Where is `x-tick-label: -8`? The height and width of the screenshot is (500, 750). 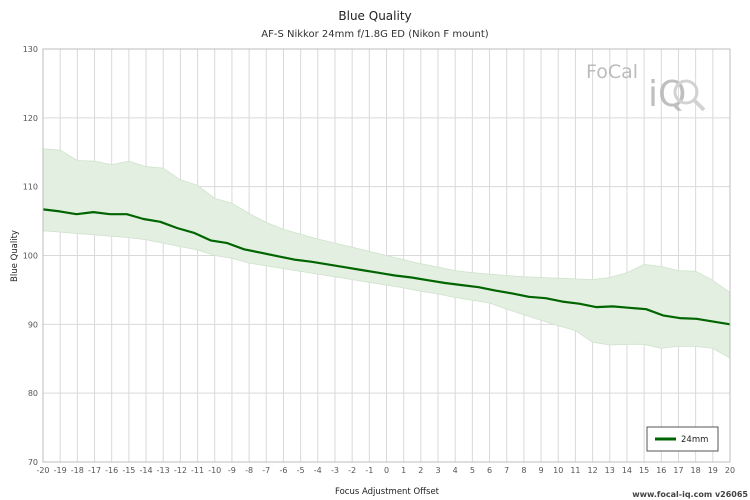
x-tick-label: -8 is located at coordinates (249, 470).